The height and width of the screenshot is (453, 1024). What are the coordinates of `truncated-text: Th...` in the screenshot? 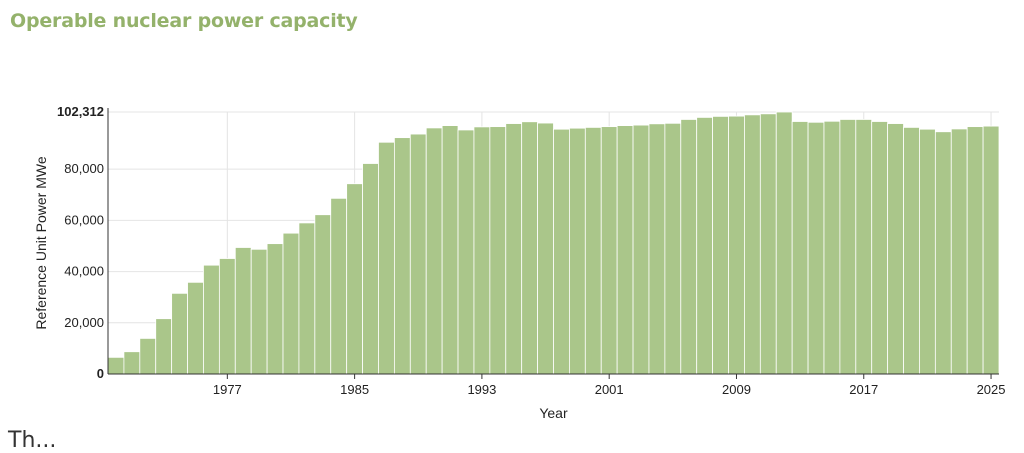 It's located at (32, 440).